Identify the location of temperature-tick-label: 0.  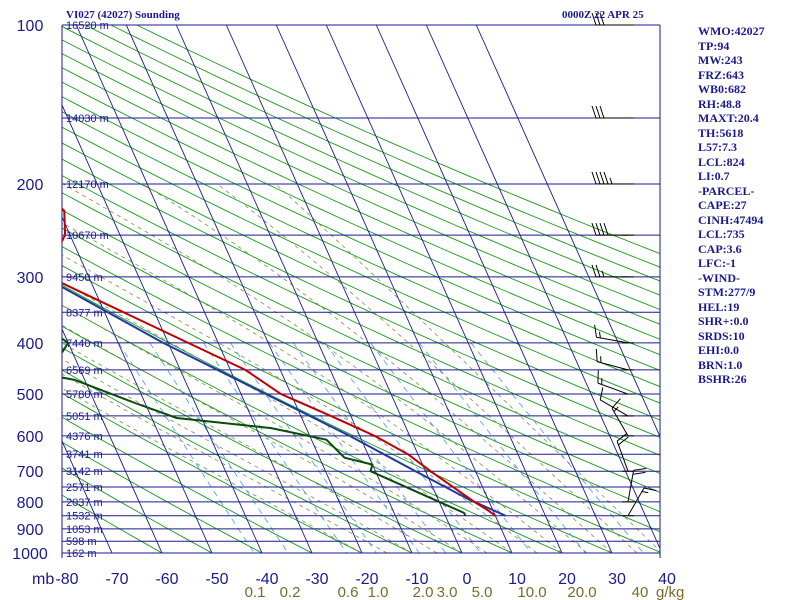
(467, 579).